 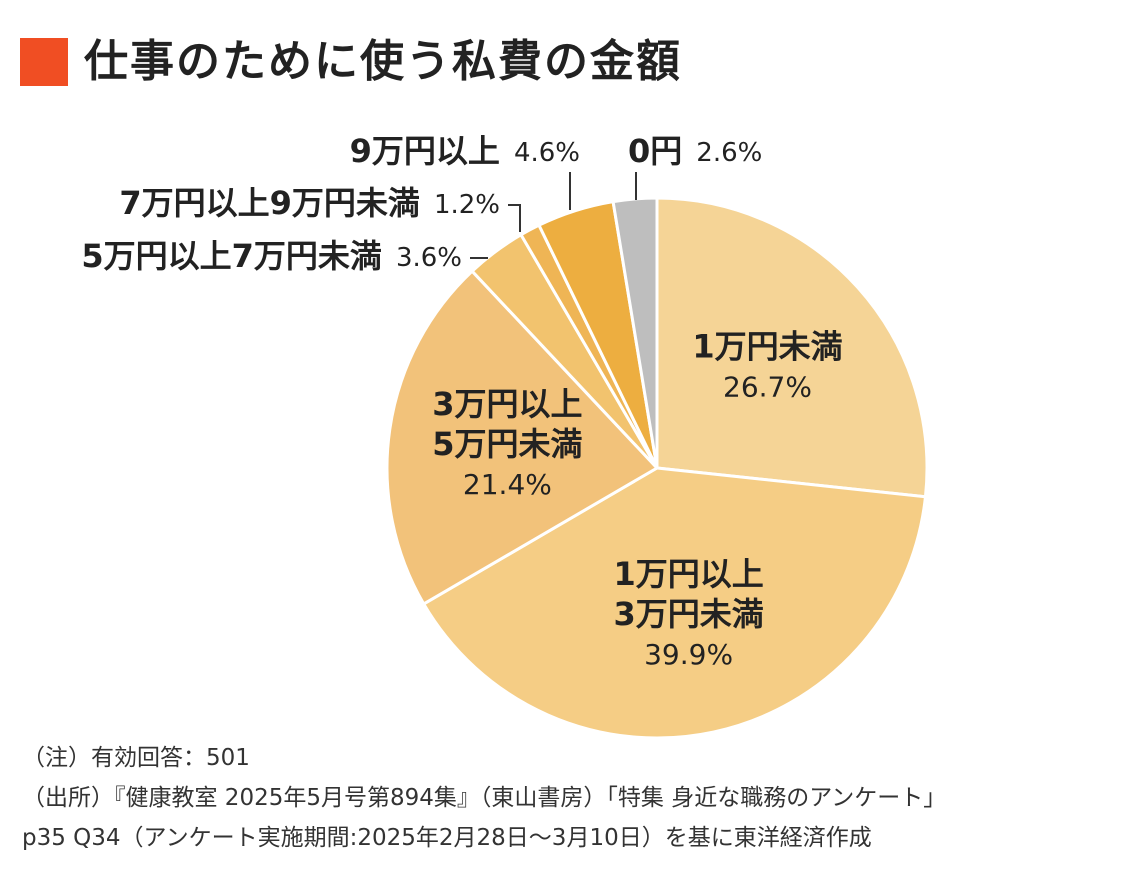 What do you see at coordinates (309, 203) in the screenshot?
I see `outside-slice-label: 7万円以上9万円未満 1.2%` at bounding box center [309, 203].